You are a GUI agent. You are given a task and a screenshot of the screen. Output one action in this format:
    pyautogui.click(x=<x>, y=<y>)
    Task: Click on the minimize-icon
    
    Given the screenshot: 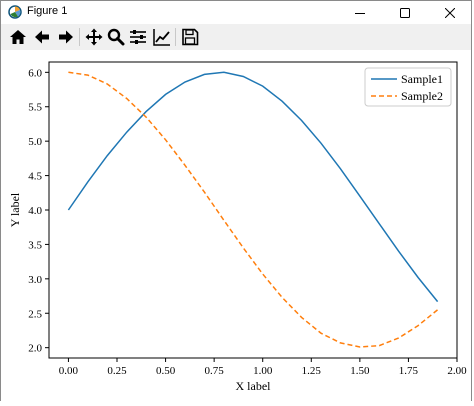 What is the action you would take?
    pyautogui.click(x=359, y=13)
    